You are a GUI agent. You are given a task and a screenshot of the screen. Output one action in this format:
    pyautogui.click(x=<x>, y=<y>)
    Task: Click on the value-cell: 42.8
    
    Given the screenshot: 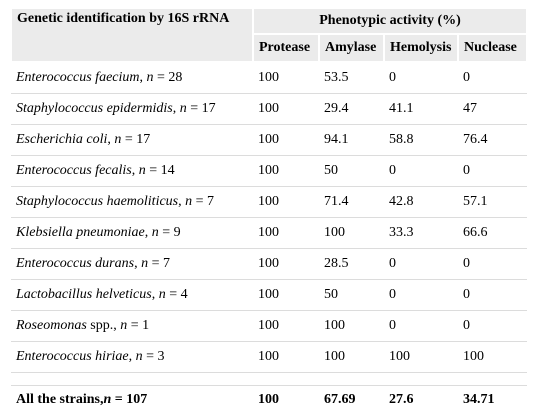 What is the action you would take?
    pyautogui.click(x=421, y=202)
    